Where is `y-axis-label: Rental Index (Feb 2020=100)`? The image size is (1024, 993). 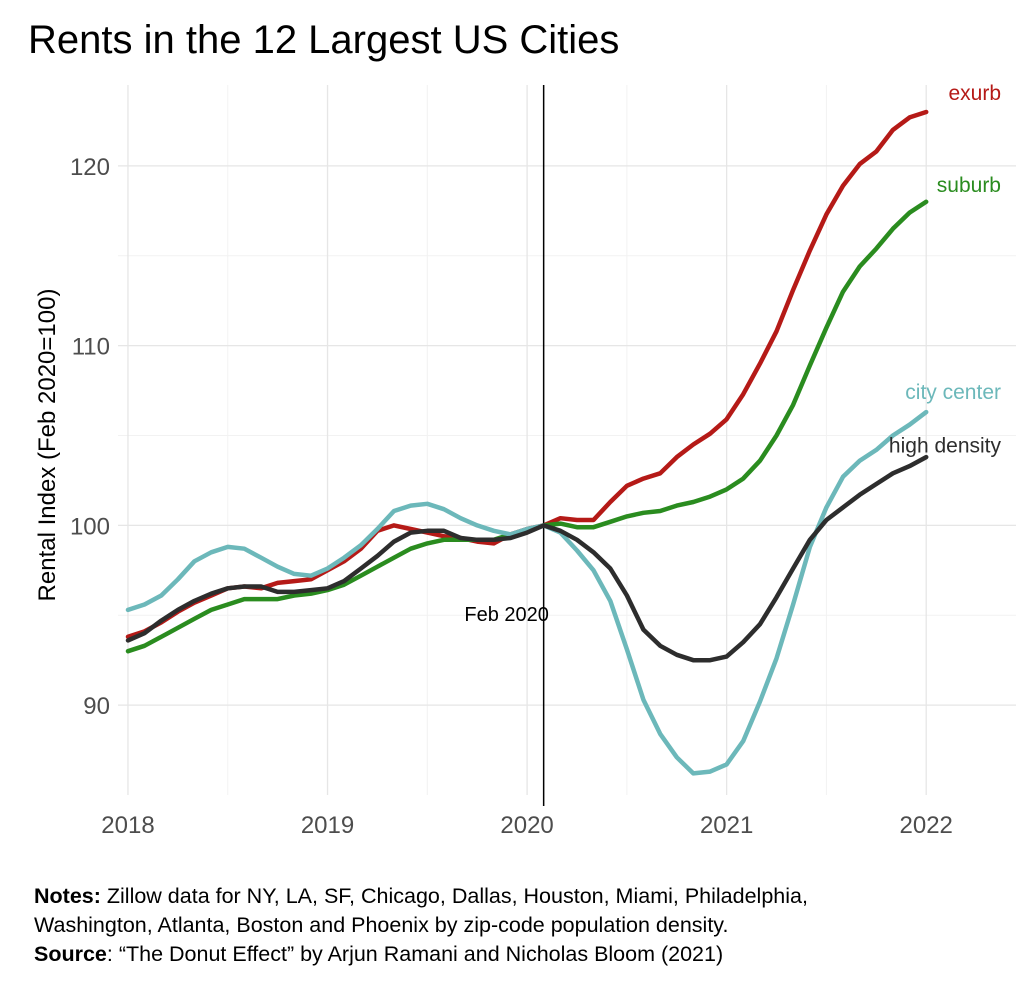
y-axis-label: Rental Index (Feb 2020=100) is located at coordinates (47, 445).